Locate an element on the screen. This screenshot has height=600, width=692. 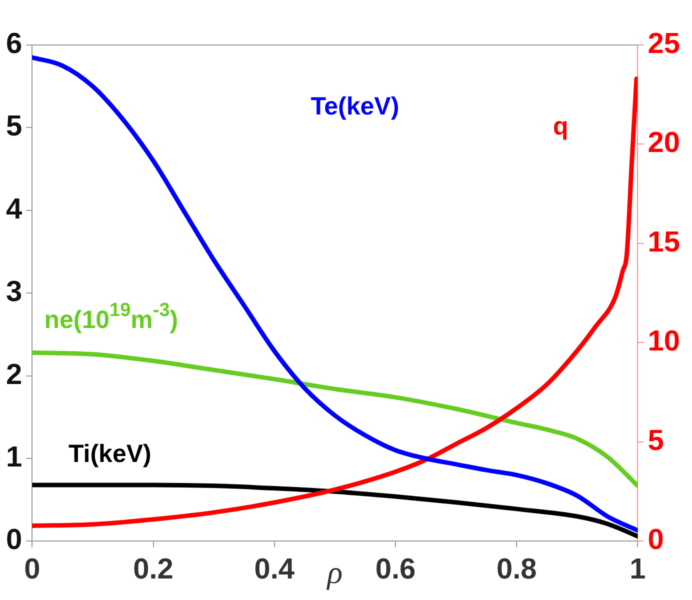
y-tick-label: 4 is located at coordinates (14, 209).